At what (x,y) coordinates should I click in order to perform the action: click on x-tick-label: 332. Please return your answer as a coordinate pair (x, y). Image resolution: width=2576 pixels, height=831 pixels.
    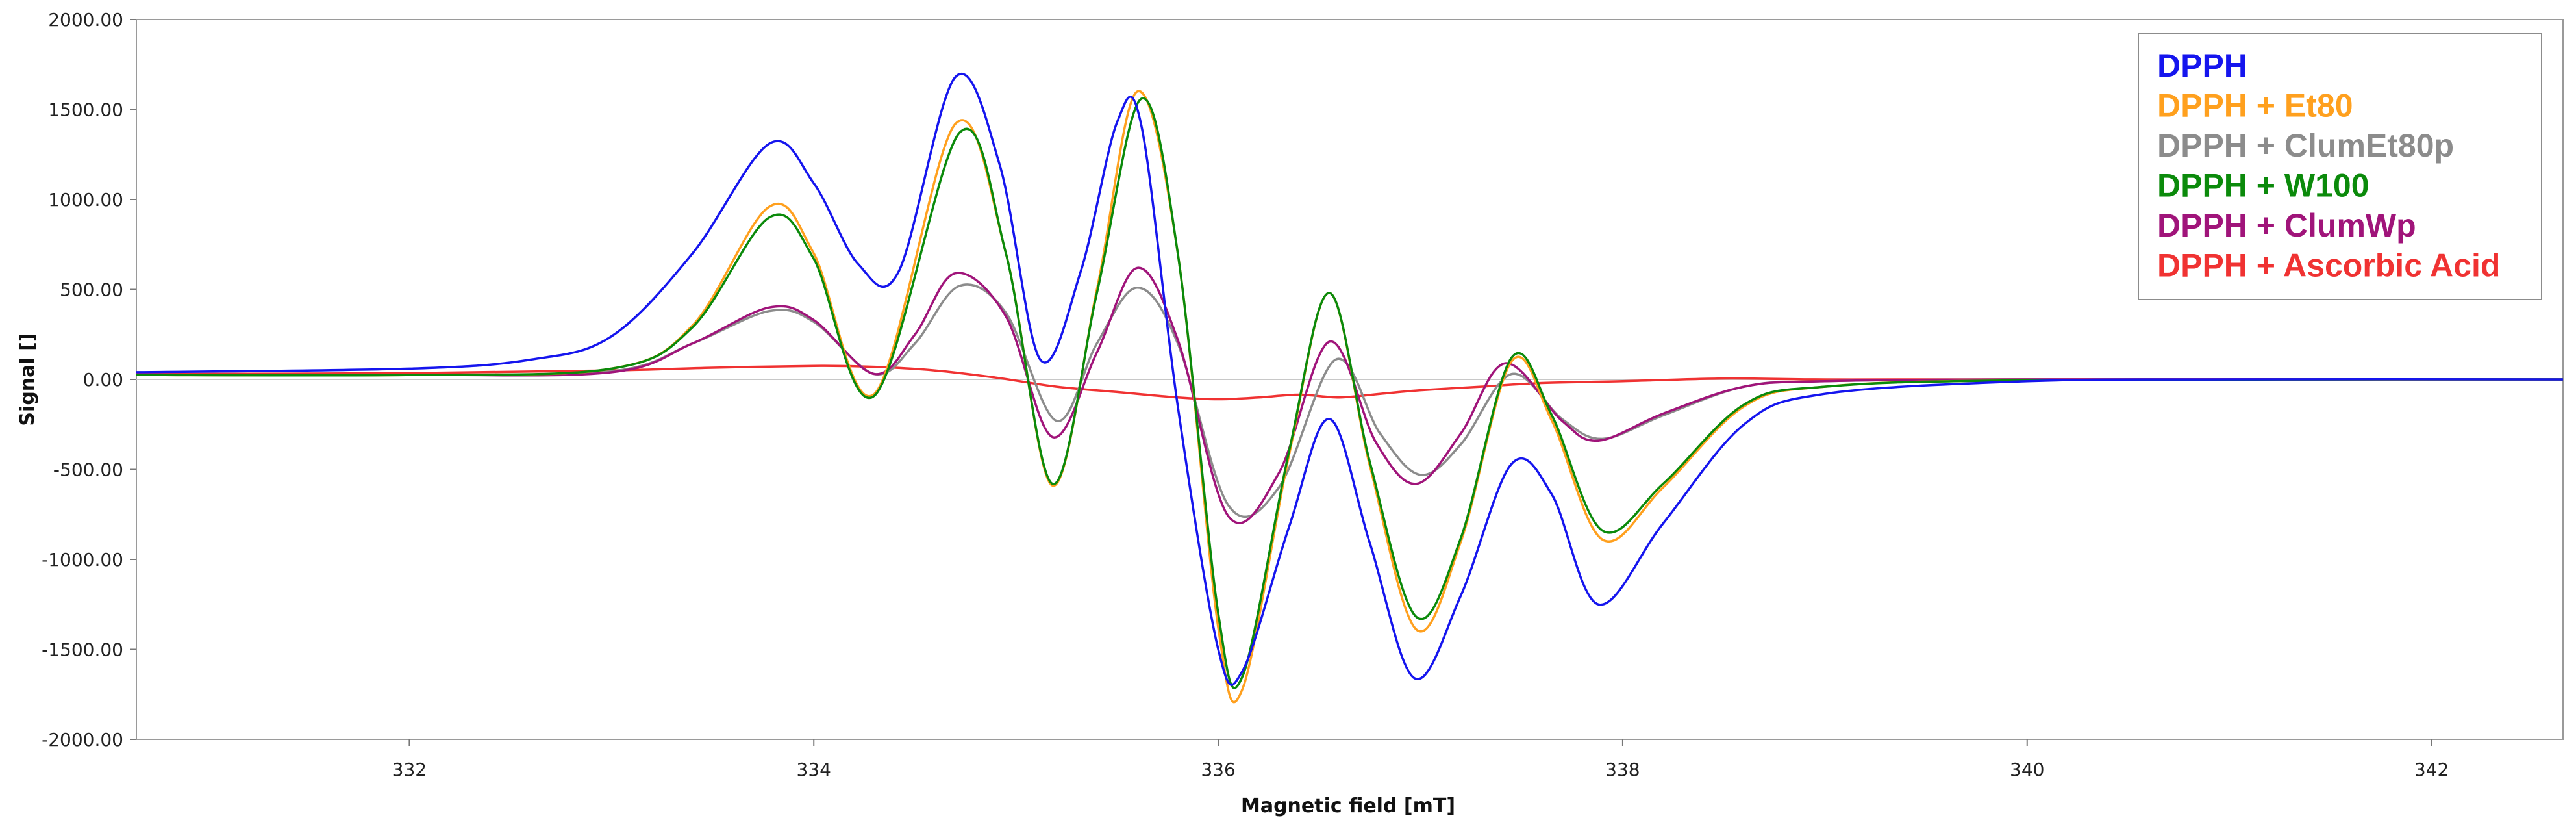
    Looking at the image, I should click on (409, 769).